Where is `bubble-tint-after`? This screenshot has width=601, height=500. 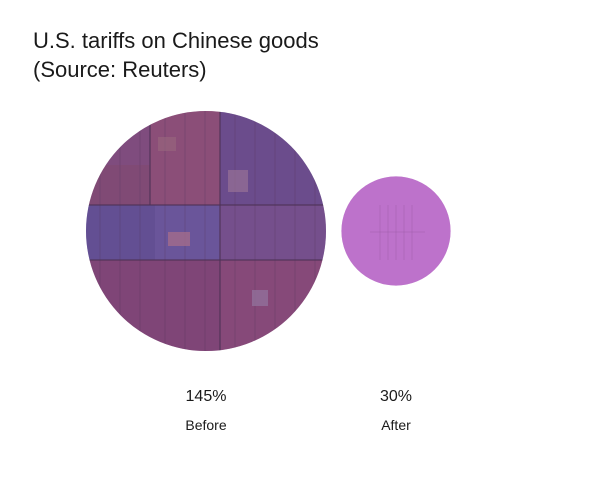
bubble-tint-after is located at coordinates (396, 231).